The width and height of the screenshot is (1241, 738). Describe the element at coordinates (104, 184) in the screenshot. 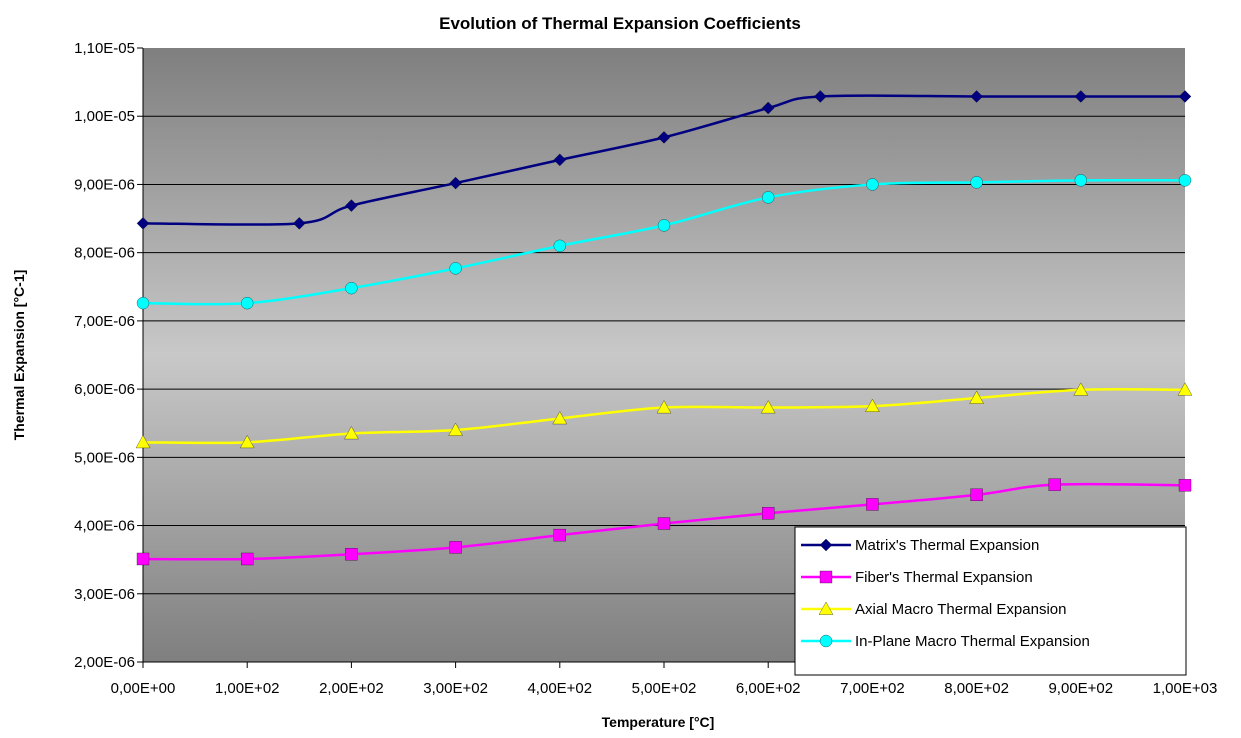

I see `y-tick-label: 9,00E-06` at that location.